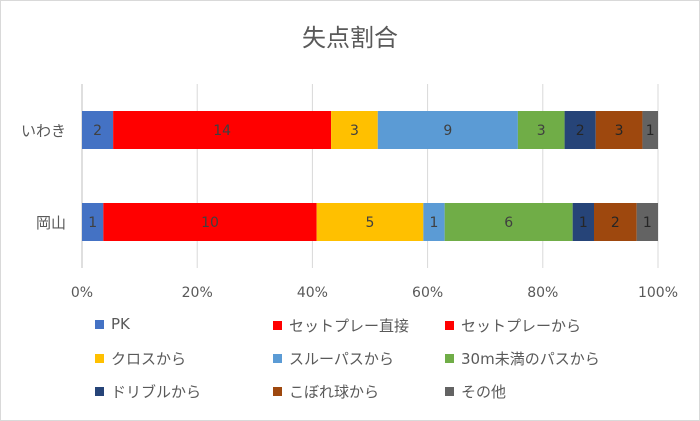  I want to click on legend-label: こぼれ球から, so click(334, 392).